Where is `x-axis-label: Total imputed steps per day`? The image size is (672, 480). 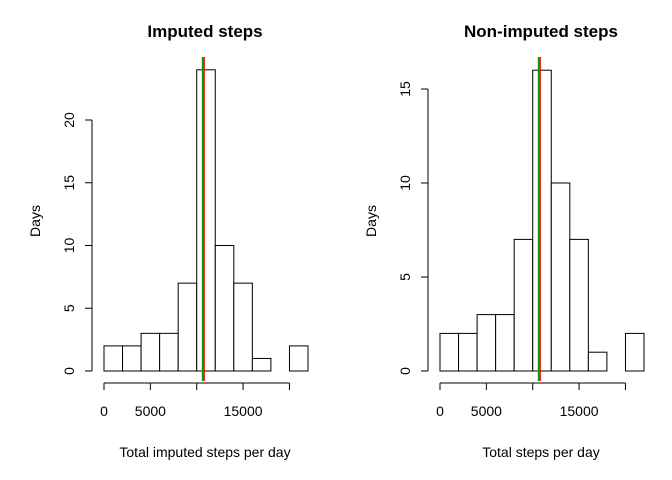
x-axis-label: Total imputed steps per day is located at coordinates (204, 452).